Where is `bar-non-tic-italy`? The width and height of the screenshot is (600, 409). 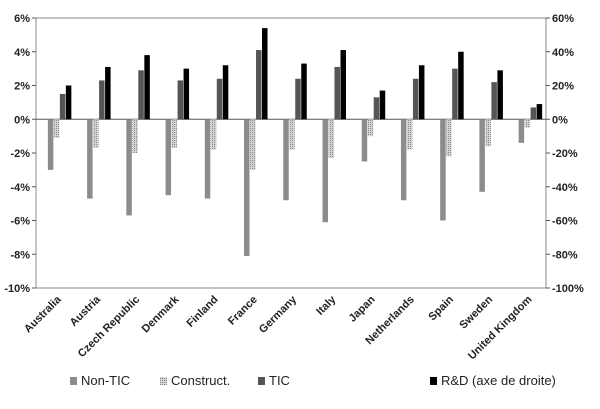 bar-non-tic-italy is located at coordinates (325, 171).